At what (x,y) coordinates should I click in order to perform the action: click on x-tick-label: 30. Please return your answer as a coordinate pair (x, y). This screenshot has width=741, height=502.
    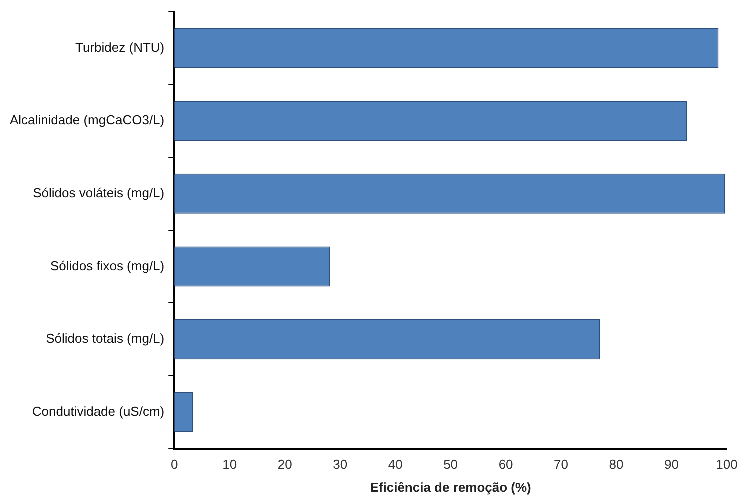
    Looking at the image, I should click on (340, 464).